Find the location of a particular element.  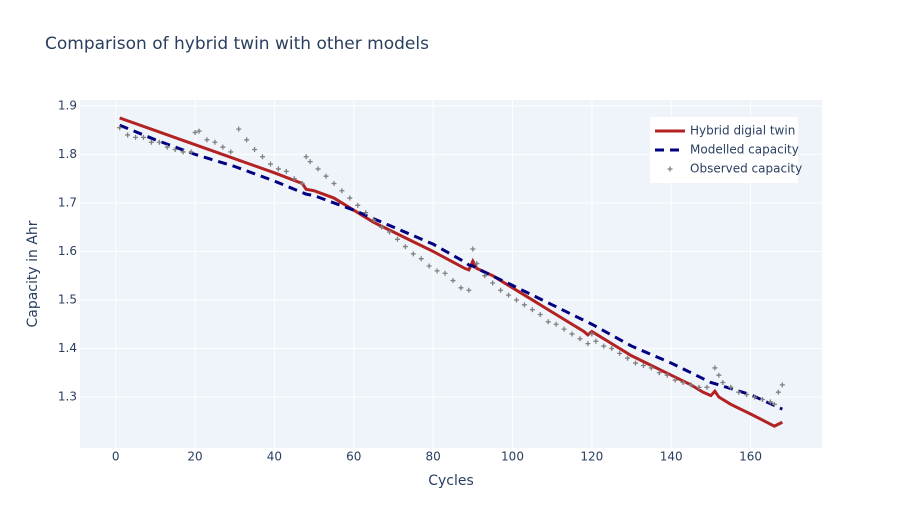

y-tick-label: 1.9 is located at coordinates (67, 105).